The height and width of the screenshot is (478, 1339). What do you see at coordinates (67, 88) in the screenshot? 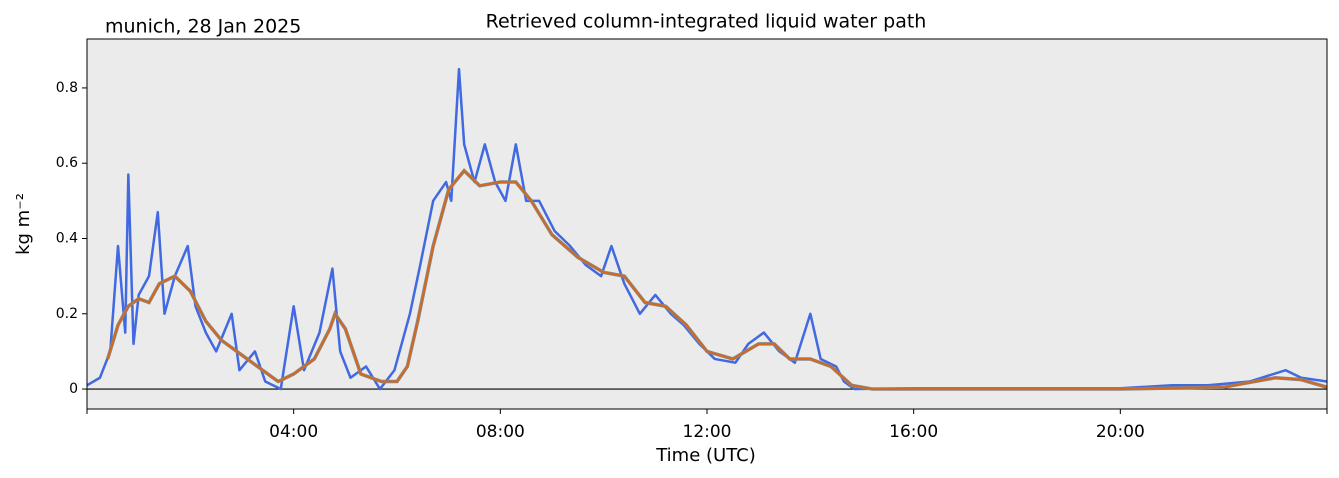
I see `y-tick-label: 0.8` at bounding box center [67, 88].